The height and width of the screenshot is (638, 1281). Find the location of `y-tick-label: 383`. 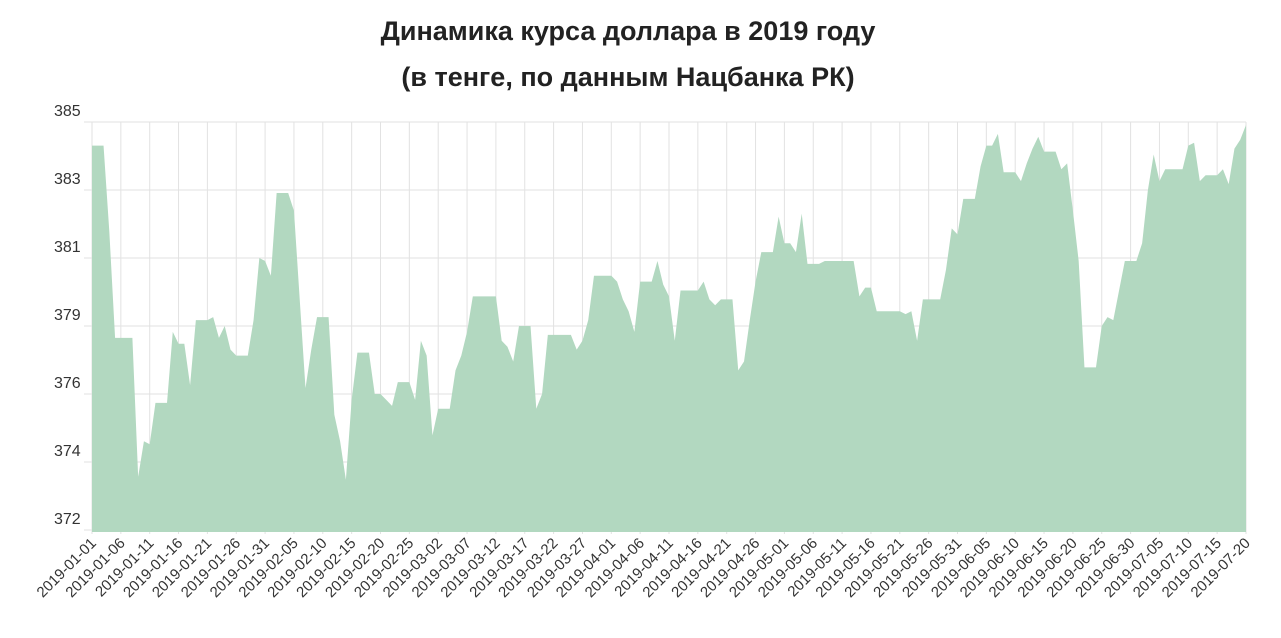

y-tick-label: 383 is located at coordinates (67, 179).